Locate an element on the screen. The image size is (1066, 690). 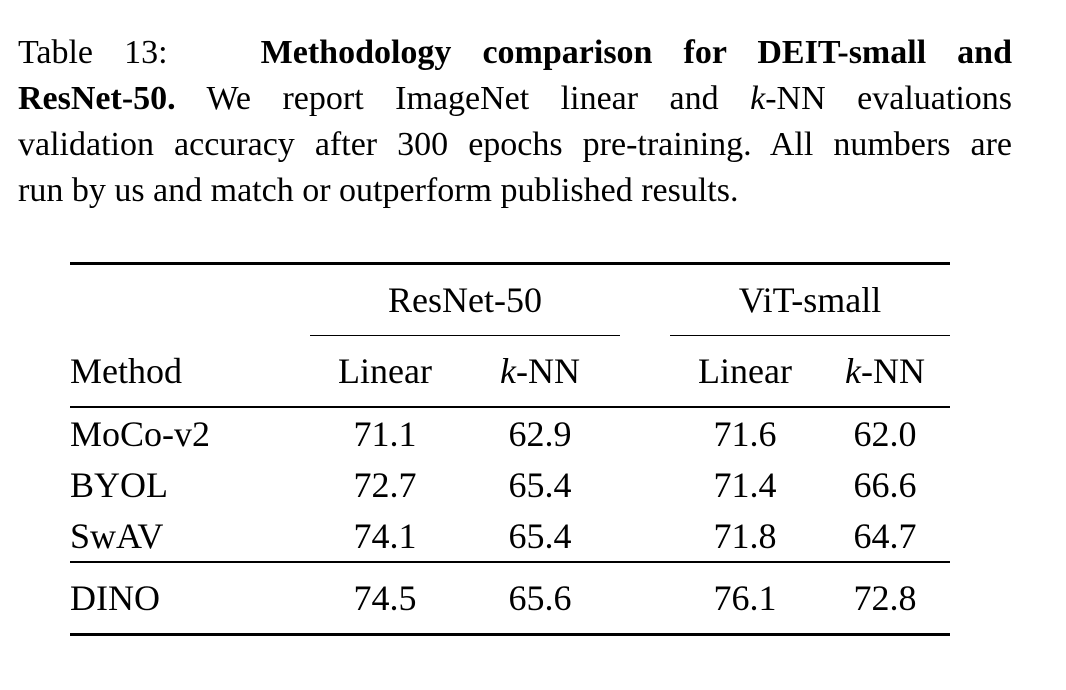
value-cell: 64.7 is located at coordinates (885, 535).